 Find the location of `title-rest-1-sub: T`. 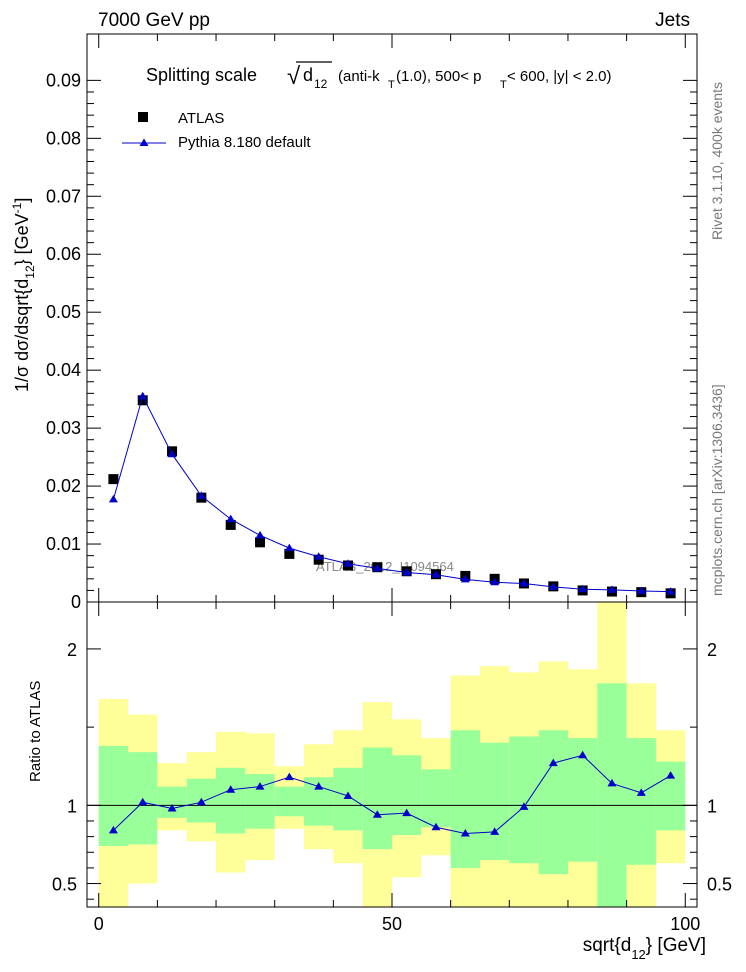

title-rest-1-sub: T is located at coordinates (391, 85).